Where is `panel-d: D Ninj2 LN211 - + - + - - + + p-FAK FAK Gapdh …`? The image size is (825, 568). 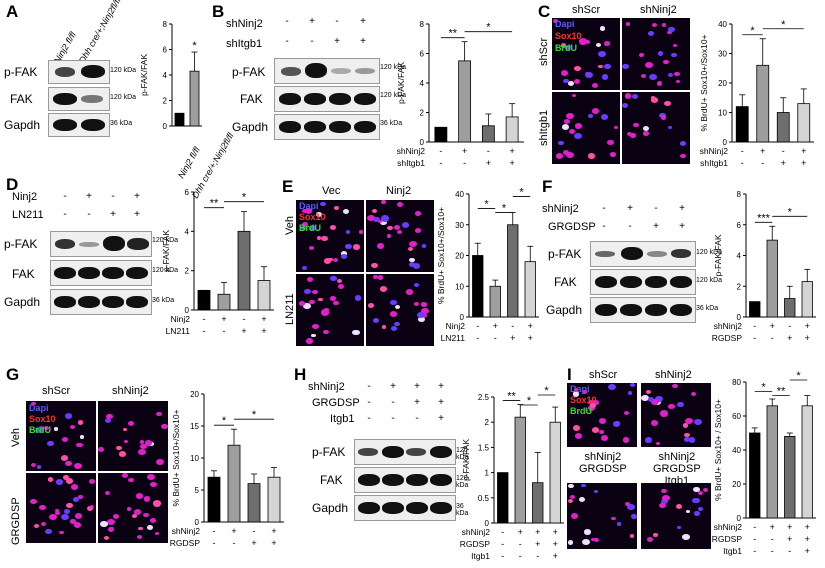 panel-d: D Ninj2 LN211 - + - + - - + + p-FAK FAK Gapdh … is located at coordinates (95, 255).